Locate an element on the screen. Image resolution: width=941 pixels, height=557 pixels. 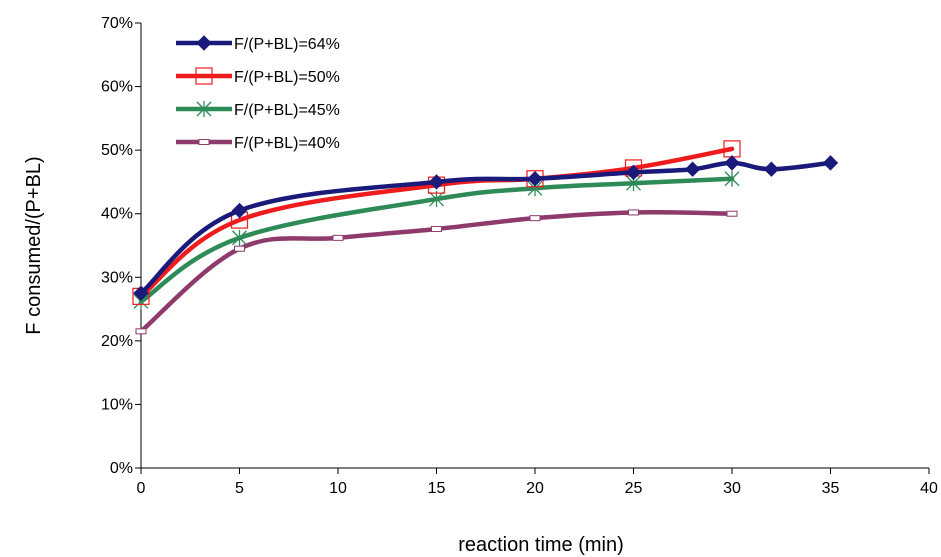
y-axis-title: F consumed/(P+BL) is located at coordinates (34, 245).